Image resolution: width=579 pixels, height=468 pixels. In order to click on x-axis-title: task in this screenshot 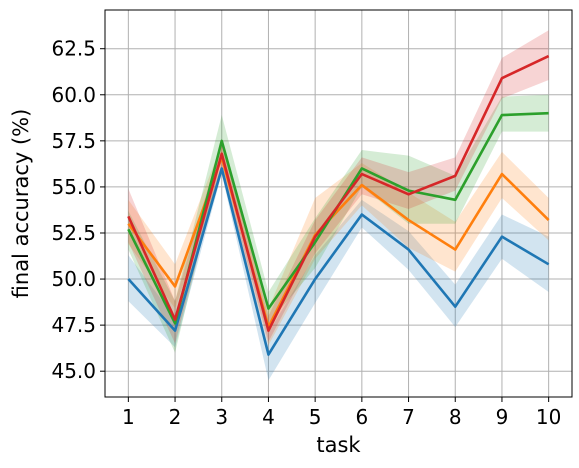, I will do `click(338, 445)`.